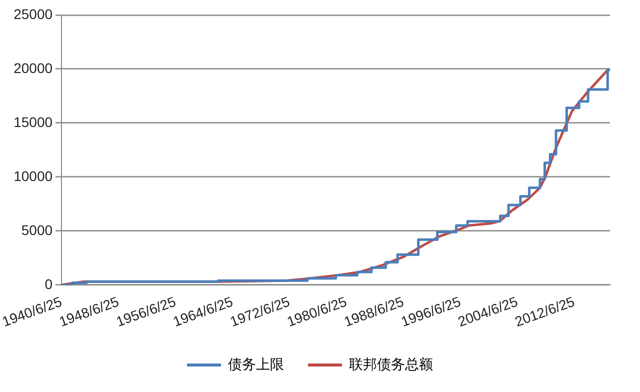 Image resolution: width=640 pixels, height=392 pixels. What do you see at coordinates (33, 176) in the screenshot?
I see `y-tick-label: 10000` at bounding box center [33, 176].